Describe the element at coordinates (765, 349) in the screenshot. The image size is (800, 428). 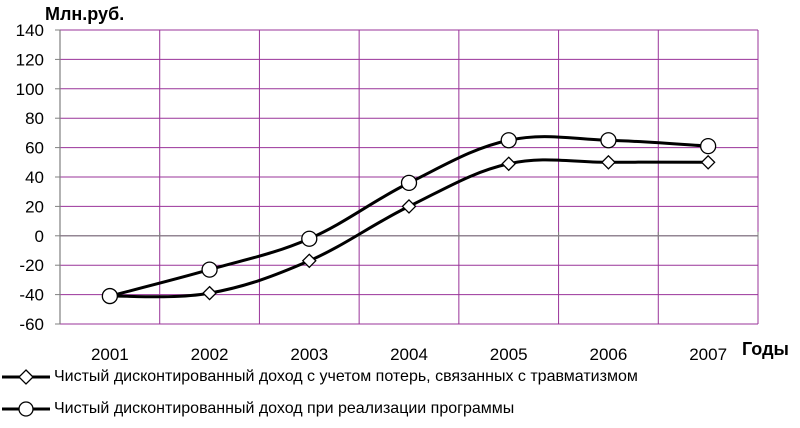
I see `x-axis-label: Годы` at that location.